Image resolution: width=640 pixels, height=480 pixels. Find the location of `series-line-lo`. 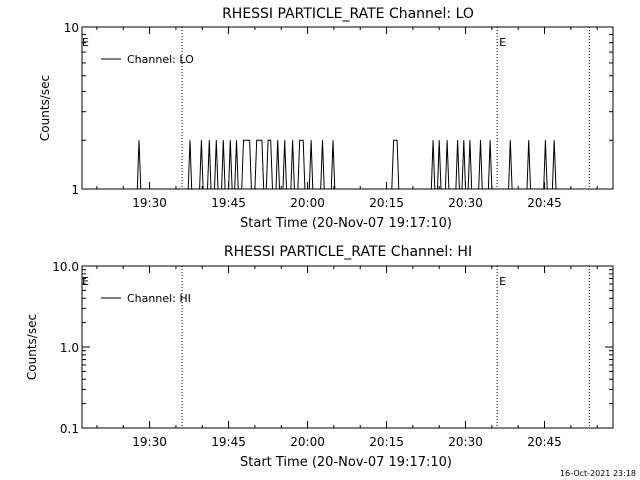

series-line-lo is located at coordinates (347, 164).